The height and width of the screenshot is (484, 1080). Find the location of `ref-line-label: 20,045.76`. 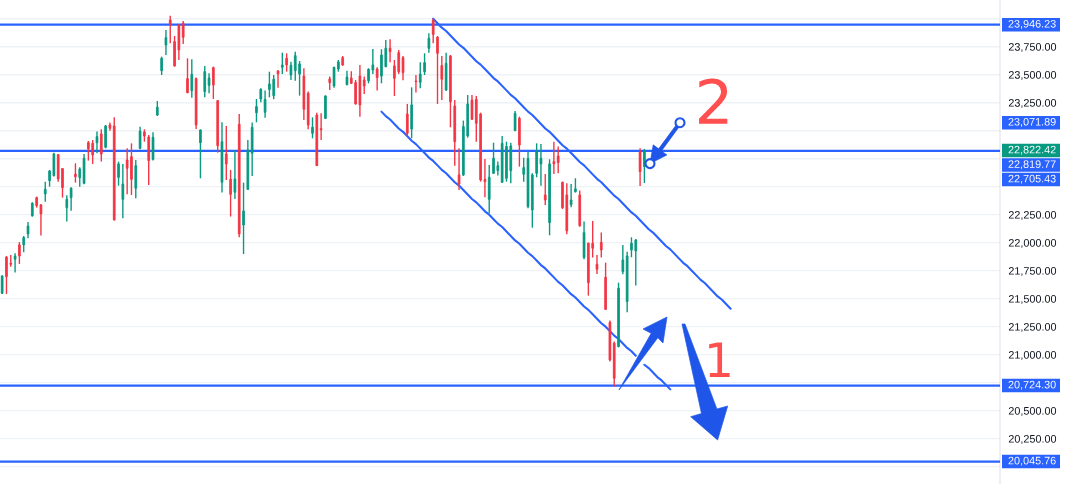

ref-line-label: 20,045.76 is located at coordinates (1032, 461).